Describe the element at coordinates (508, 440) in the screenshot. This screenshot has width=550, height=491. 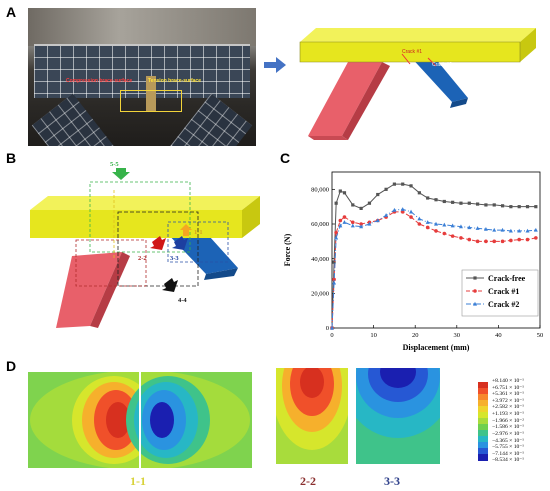
I see `colorbar-label: −4.365 × 10⁻¹` at that location.